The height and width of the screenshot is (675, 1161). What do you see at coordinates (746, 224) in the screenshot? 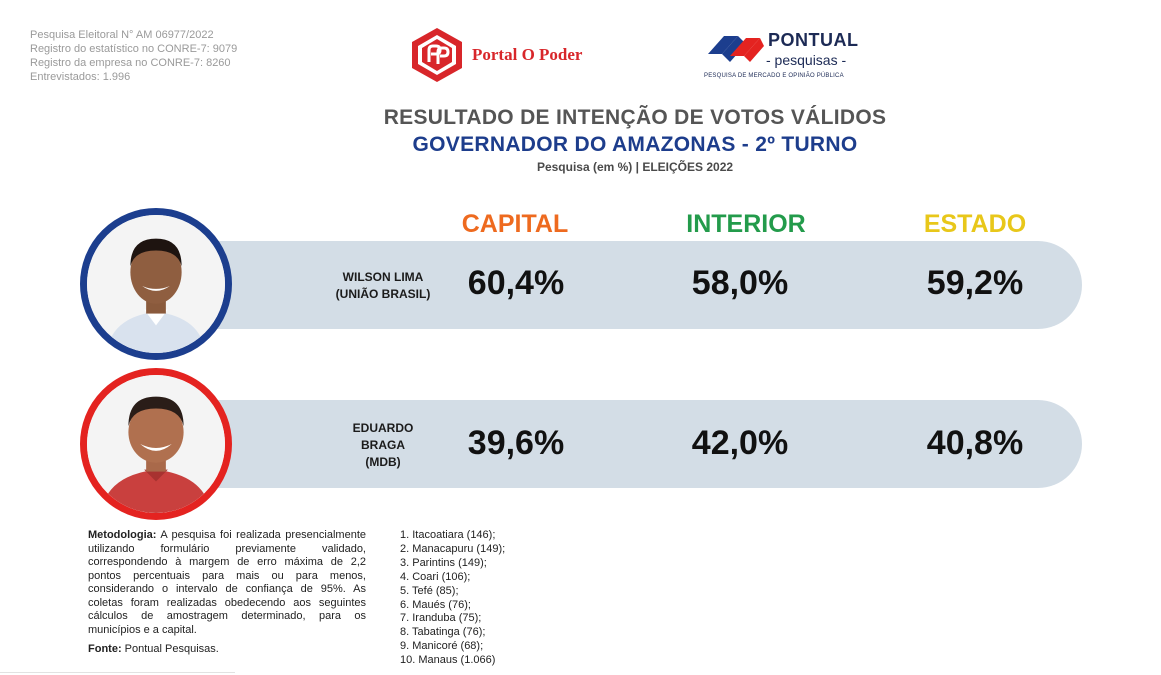
I see `column-header-interior: INTERIOR` at bounding box center [746, 224].